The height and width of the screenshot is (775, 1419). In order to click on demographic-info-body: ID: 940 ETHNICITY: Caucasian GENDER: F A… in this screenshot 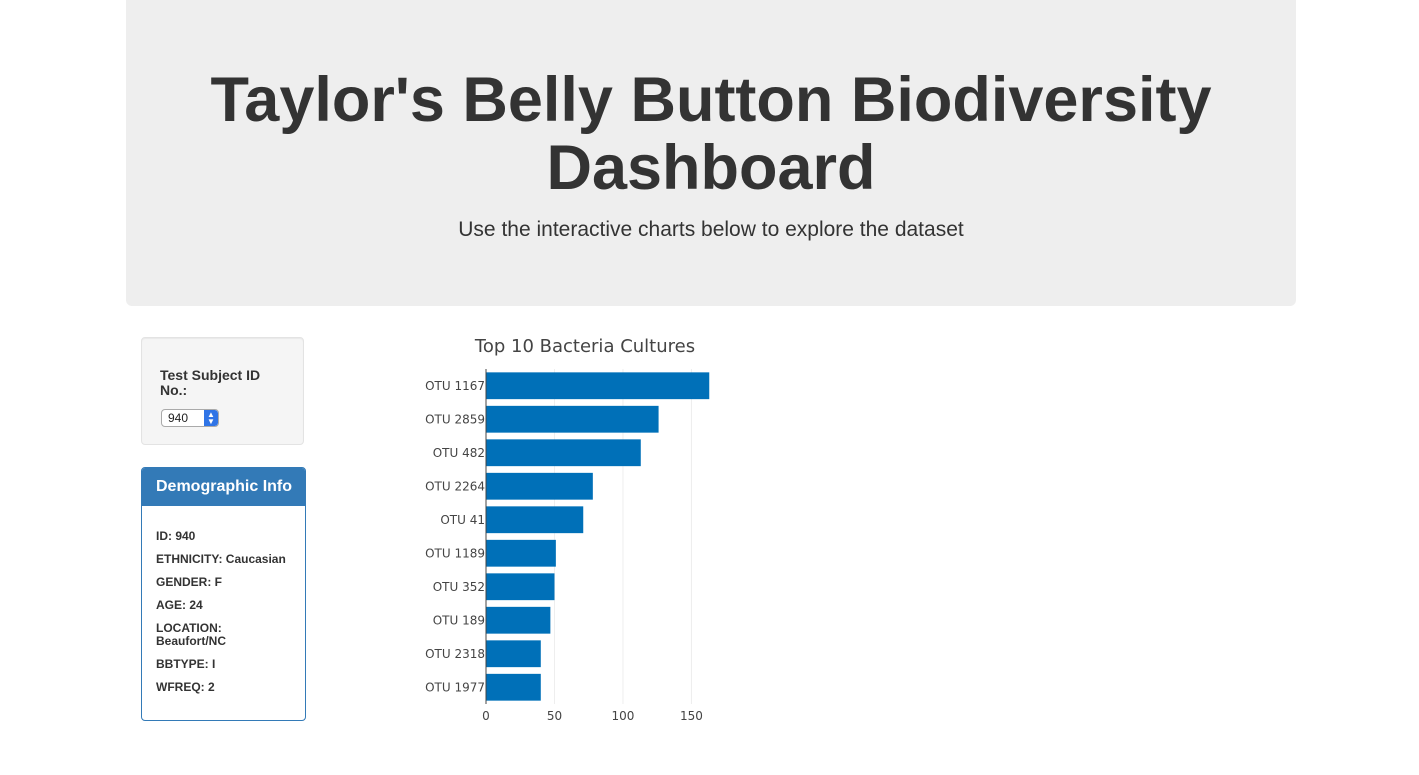, I will do `click(223, 600)`.